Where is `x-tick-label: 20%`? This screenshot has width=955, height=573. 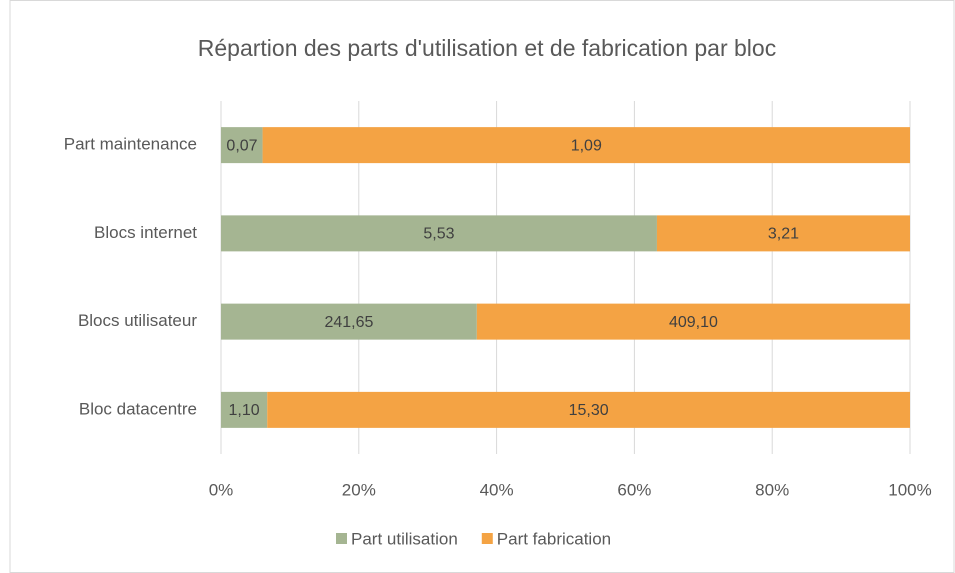 x-tick-label: 20% is located at coordinates (359, 489).